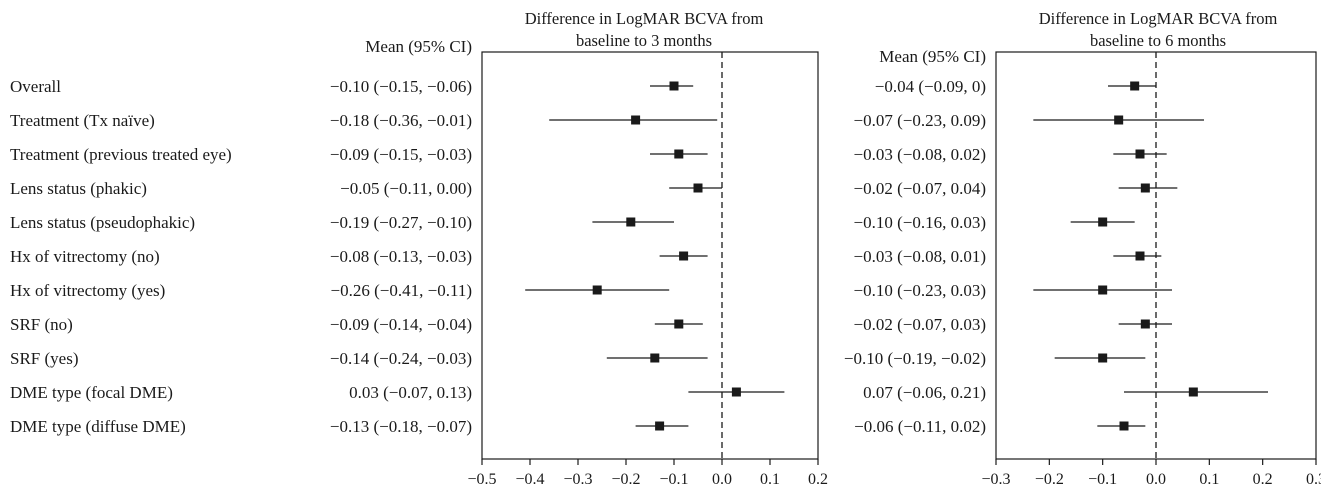  What do you see at coordinates (410, 392) in the screenshot?
I see `ci-label: 0.03 (−0.07, 0.13)` at bounding box center [410, 392].